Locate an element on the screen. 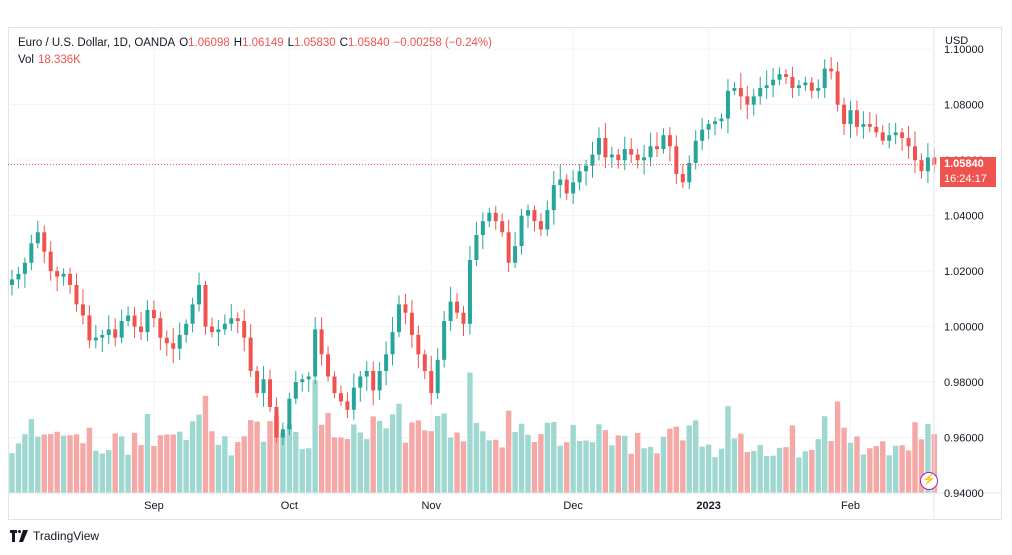 The width and height of the screenshot is (1012, 555). volume-label: Vol is located at coordinates (26, 60).